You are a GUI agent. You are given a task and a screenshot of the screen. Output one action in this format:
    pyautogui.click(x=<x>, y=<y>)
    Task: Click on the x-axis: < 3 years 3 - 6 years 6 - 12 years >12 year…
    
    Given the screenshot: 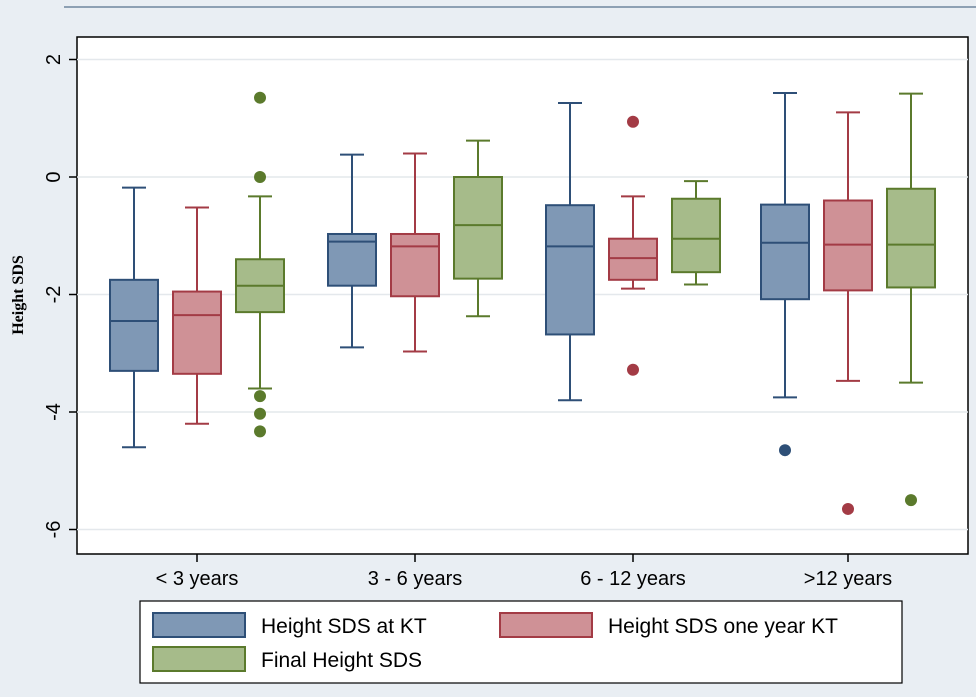 What is the action you would take?
    pyautogui.click(x=524, y=572)
    